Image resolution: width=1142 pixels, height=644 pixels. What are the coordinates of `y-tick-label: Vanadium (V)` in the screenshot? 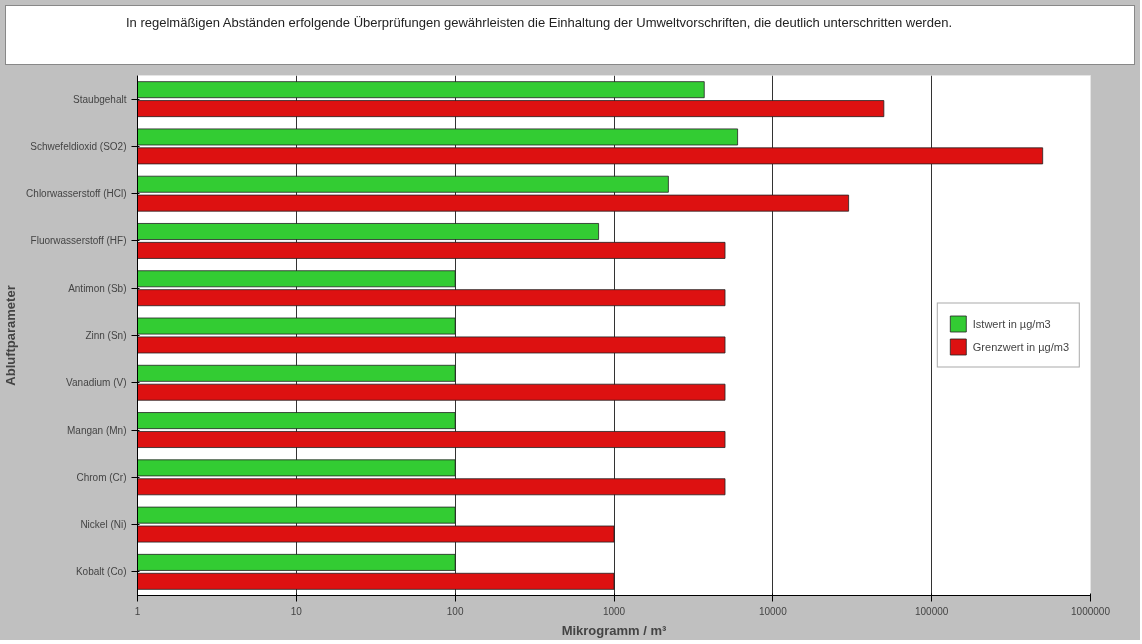 It's located at (96, 383).